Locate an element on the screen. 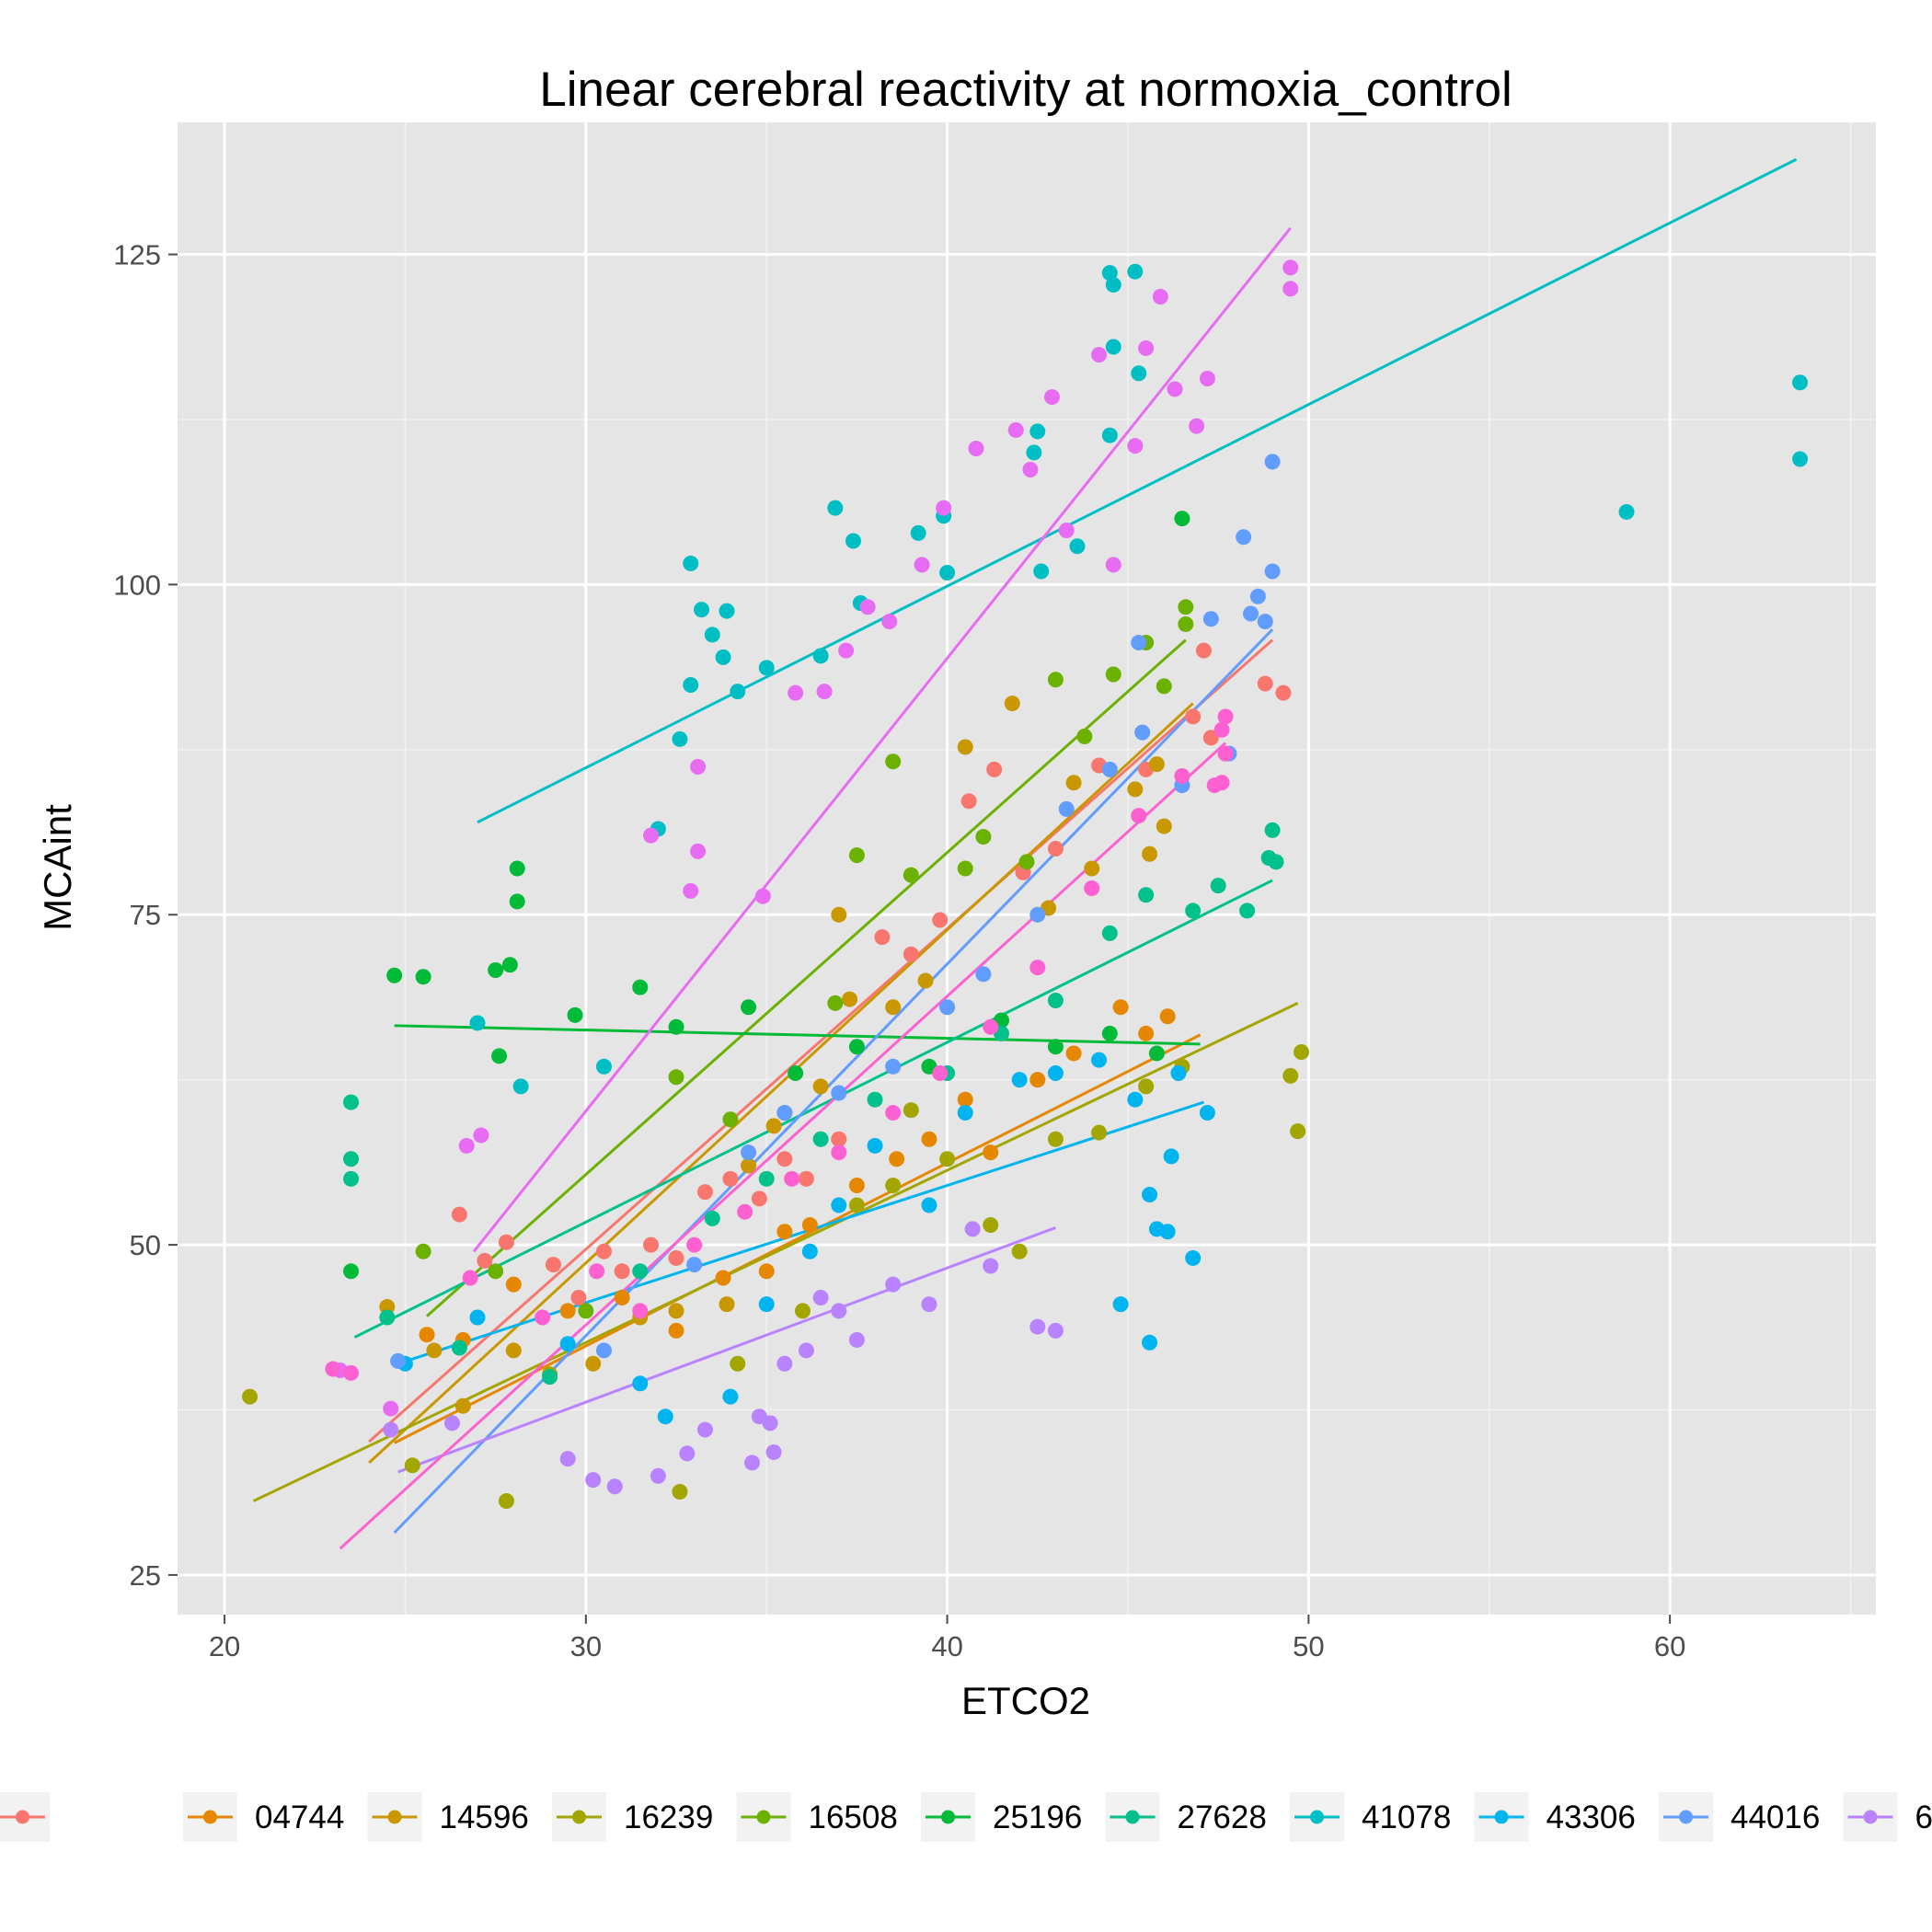  y-tick-label: 75 is located at coordinates (145, 915).